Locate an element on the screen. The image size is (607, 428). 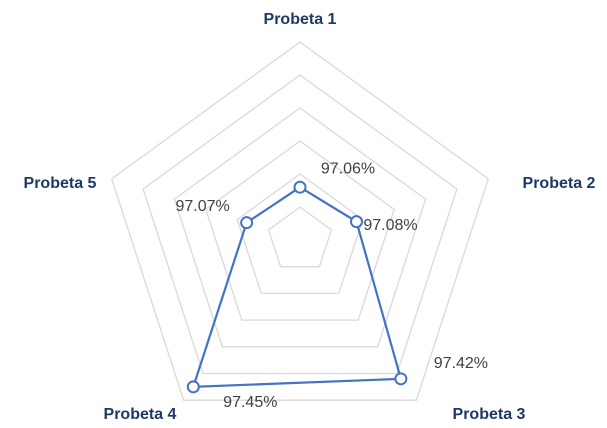
category-label: Probeta 3 is located at coordinates (489, 414).